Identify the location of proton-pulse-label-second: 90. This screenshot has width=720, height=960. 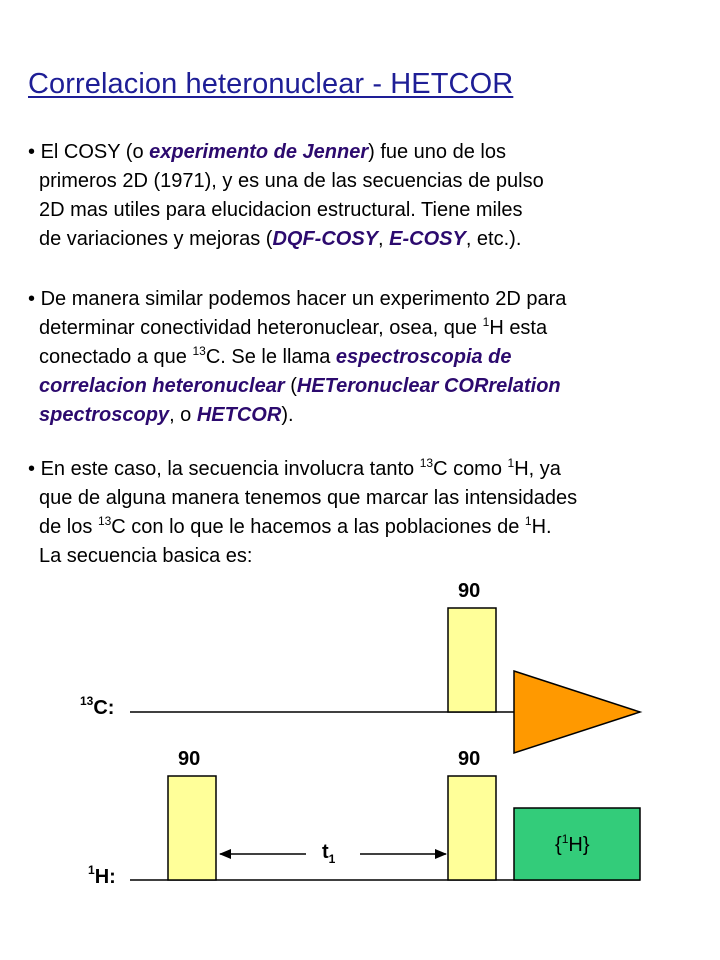
(469, 759).